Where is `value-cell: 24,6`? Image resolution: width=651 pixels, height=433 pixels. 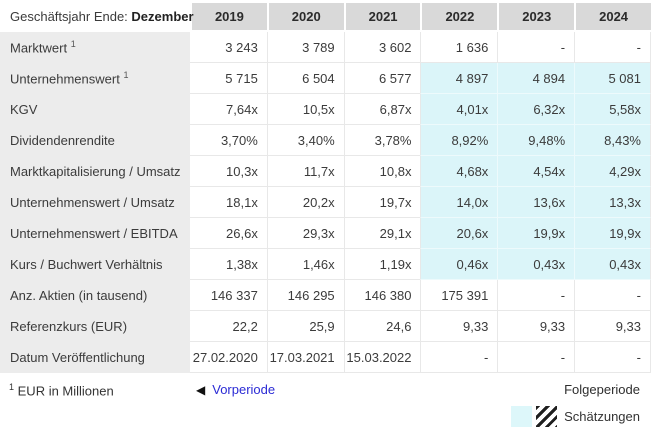 value-cell: 24,6 is located at coordinates (382, 326).